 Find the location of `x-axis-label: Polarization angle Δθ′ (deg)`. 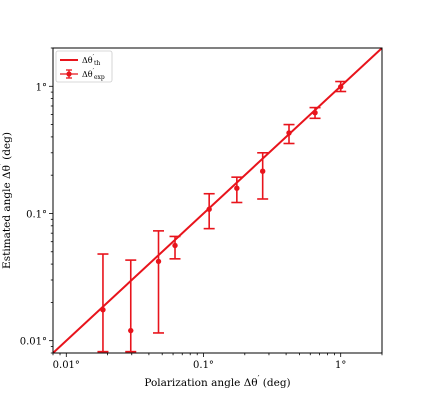

x-axis-label: Polarization angle Δθ′ (deg) is located at coordinates (217, 381).